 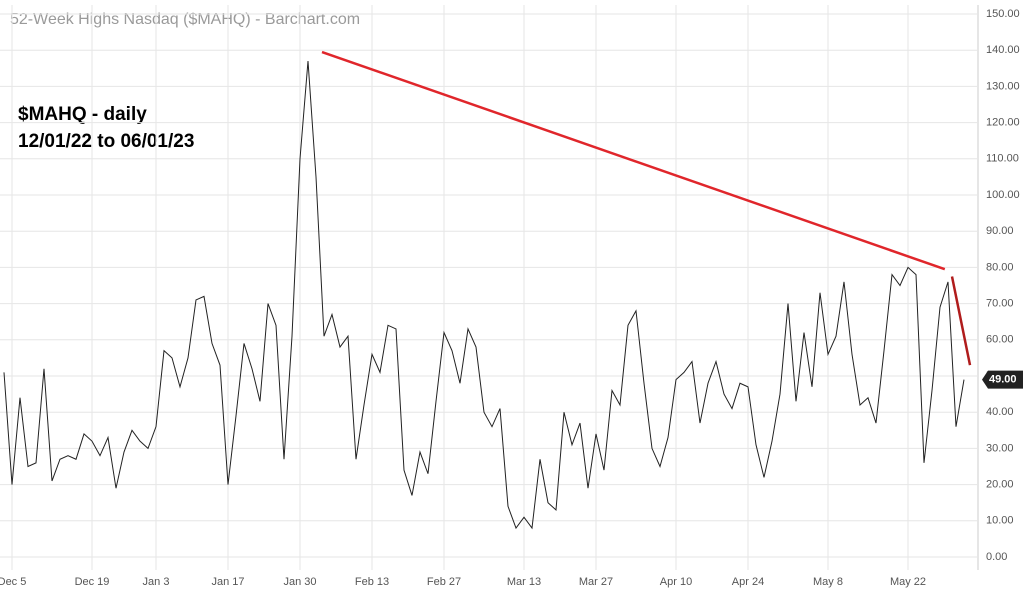 I want to click on y-tick-label: 140.00, so click(x=1003, y=50).